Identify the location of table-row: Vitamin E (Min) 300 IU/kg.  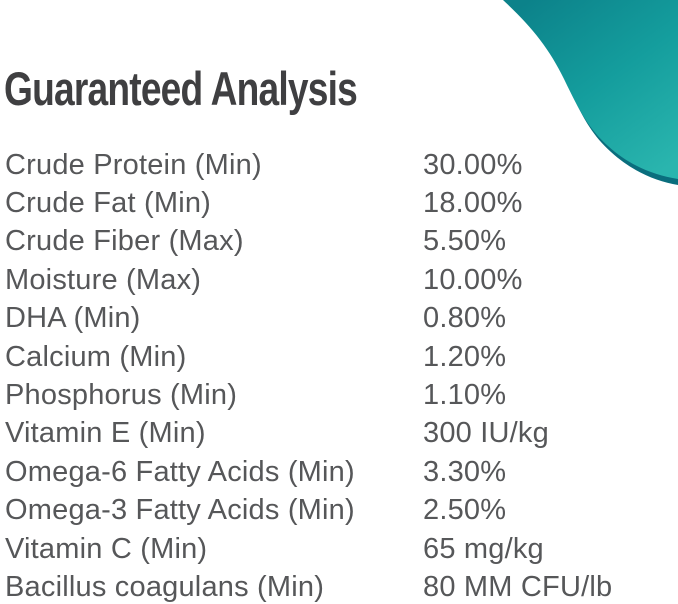
(341, 434).